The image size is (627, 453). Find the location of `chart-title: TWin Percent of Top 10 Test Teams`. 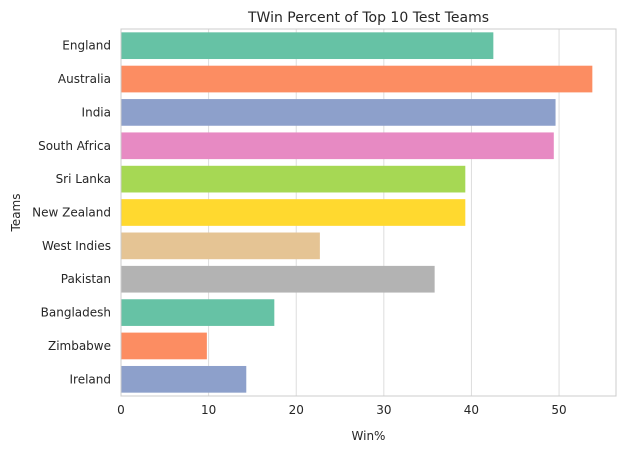

chart-title: TWin Percent of Top 10 Test Teams is located at coordinates (368, 18).